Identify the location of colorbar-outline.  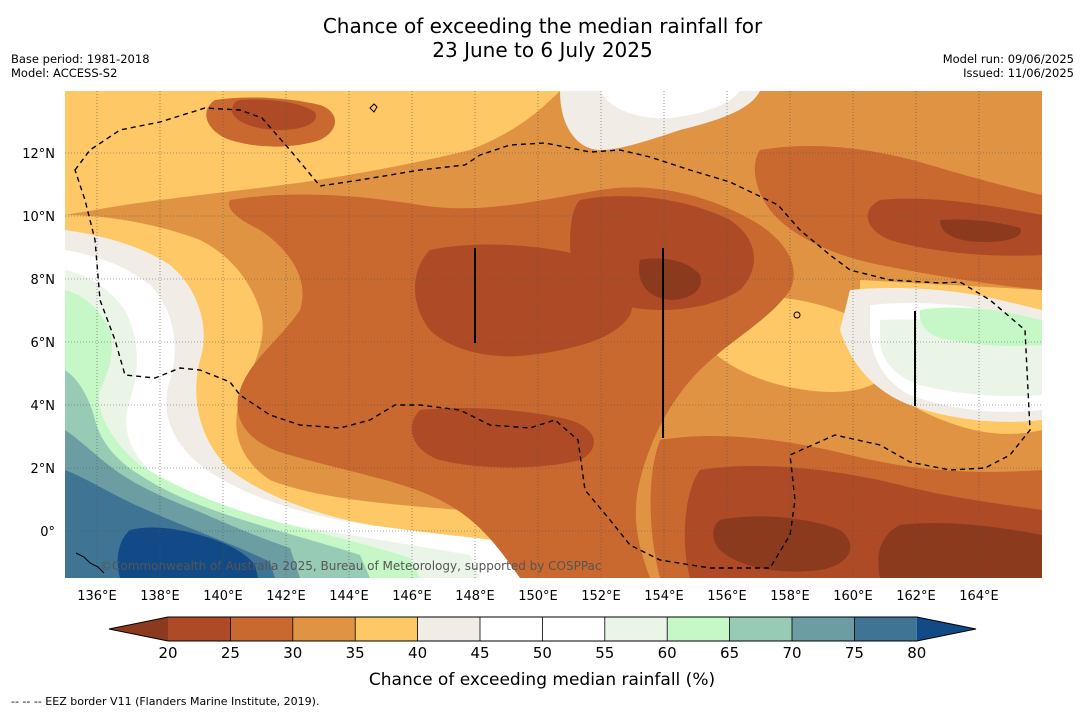
(542, 629).